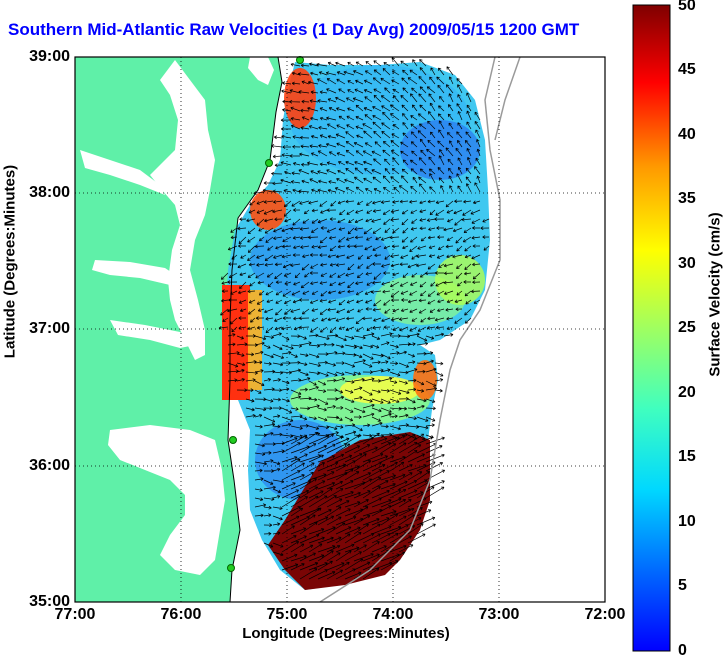 The image size is (724, 660). I want to click on colorbar-tick-label: 40, so click(687, 134).